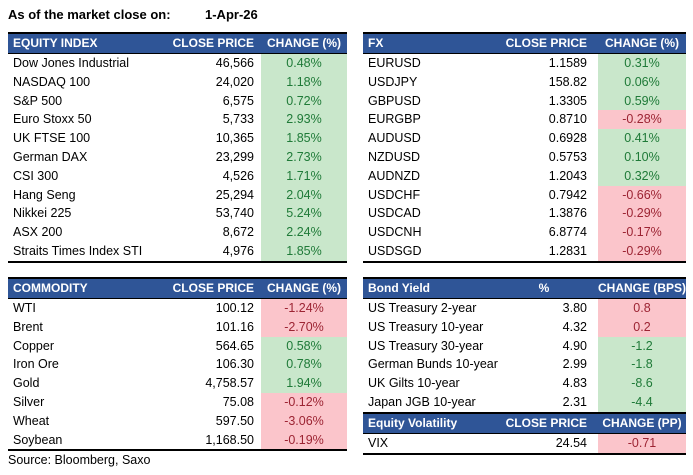  I want to click on table-row: Straits Times Index STI 4,976 1.85%, so click(177, 251).